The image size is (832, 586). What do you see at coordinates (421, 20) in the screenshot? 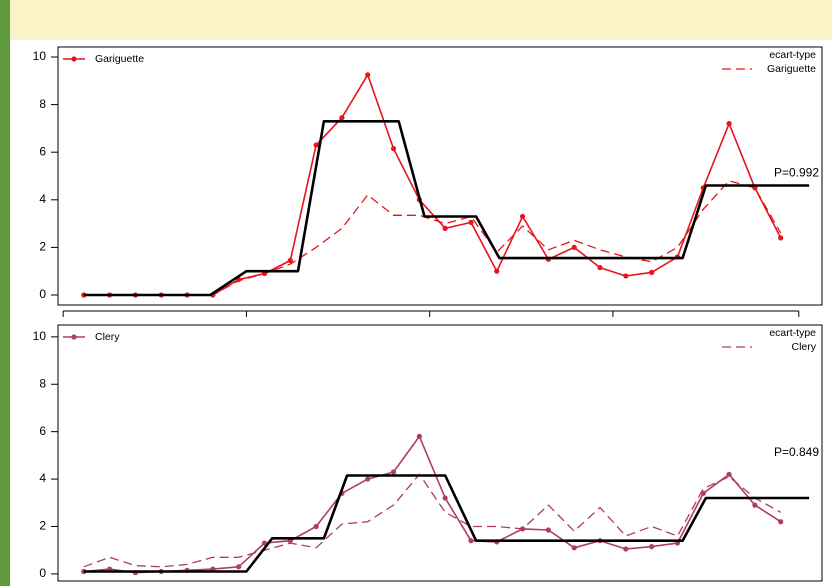
I see `top-bar` at bounding box center [421, 20].